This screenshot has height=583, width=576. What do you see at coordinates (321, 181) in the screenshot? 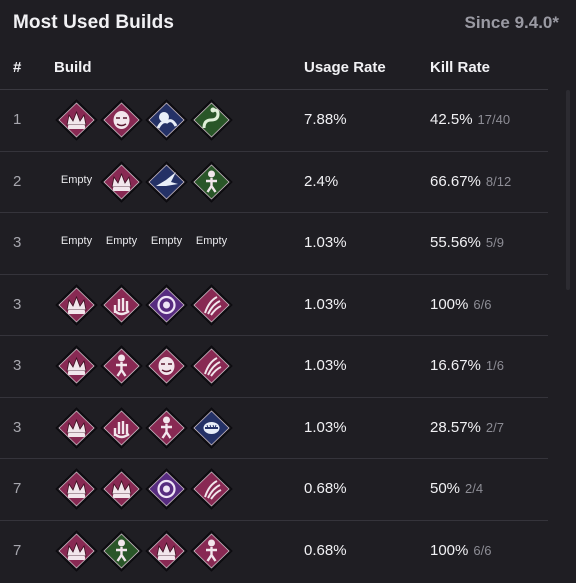
I see `usage-rate: 2.4%` at bounding box center [321, 181].